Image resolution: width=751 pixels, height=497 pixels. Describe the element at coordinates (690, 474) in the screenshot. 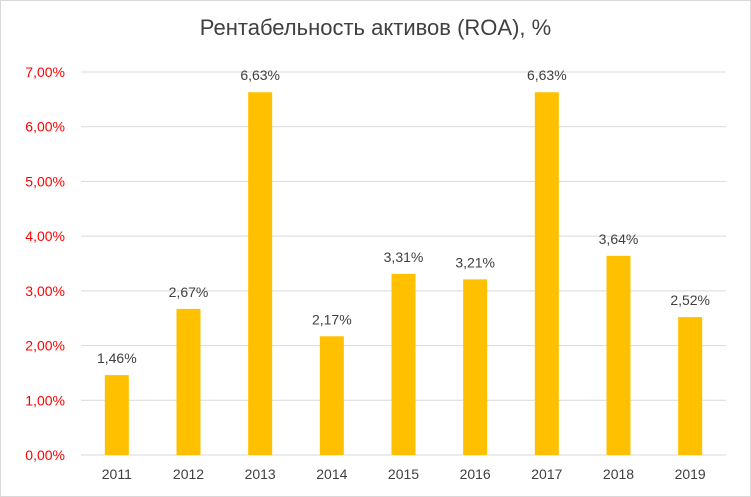

I see `x-tick-label: 2019` at that location.